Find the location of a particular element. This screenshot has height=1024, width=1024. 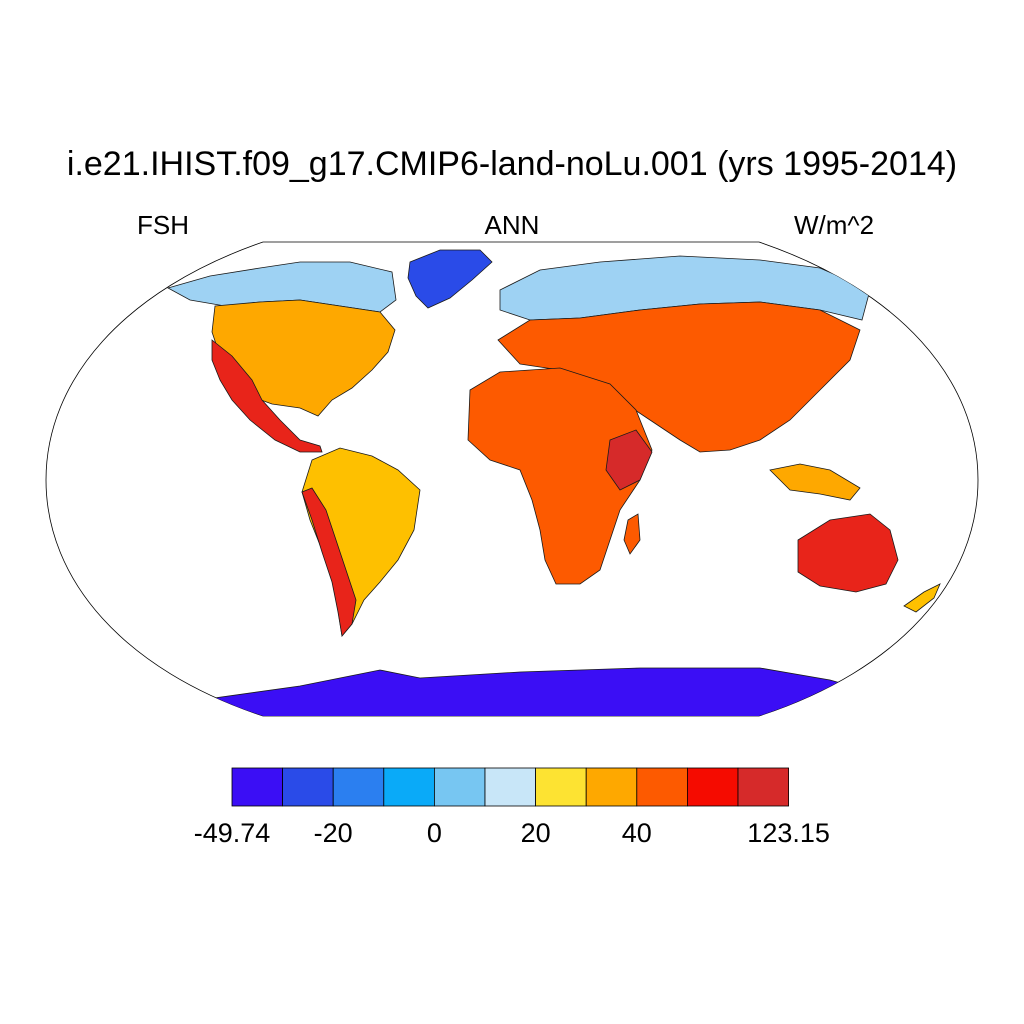

units-label: W/m^2 is located at coordinates (834, 225).